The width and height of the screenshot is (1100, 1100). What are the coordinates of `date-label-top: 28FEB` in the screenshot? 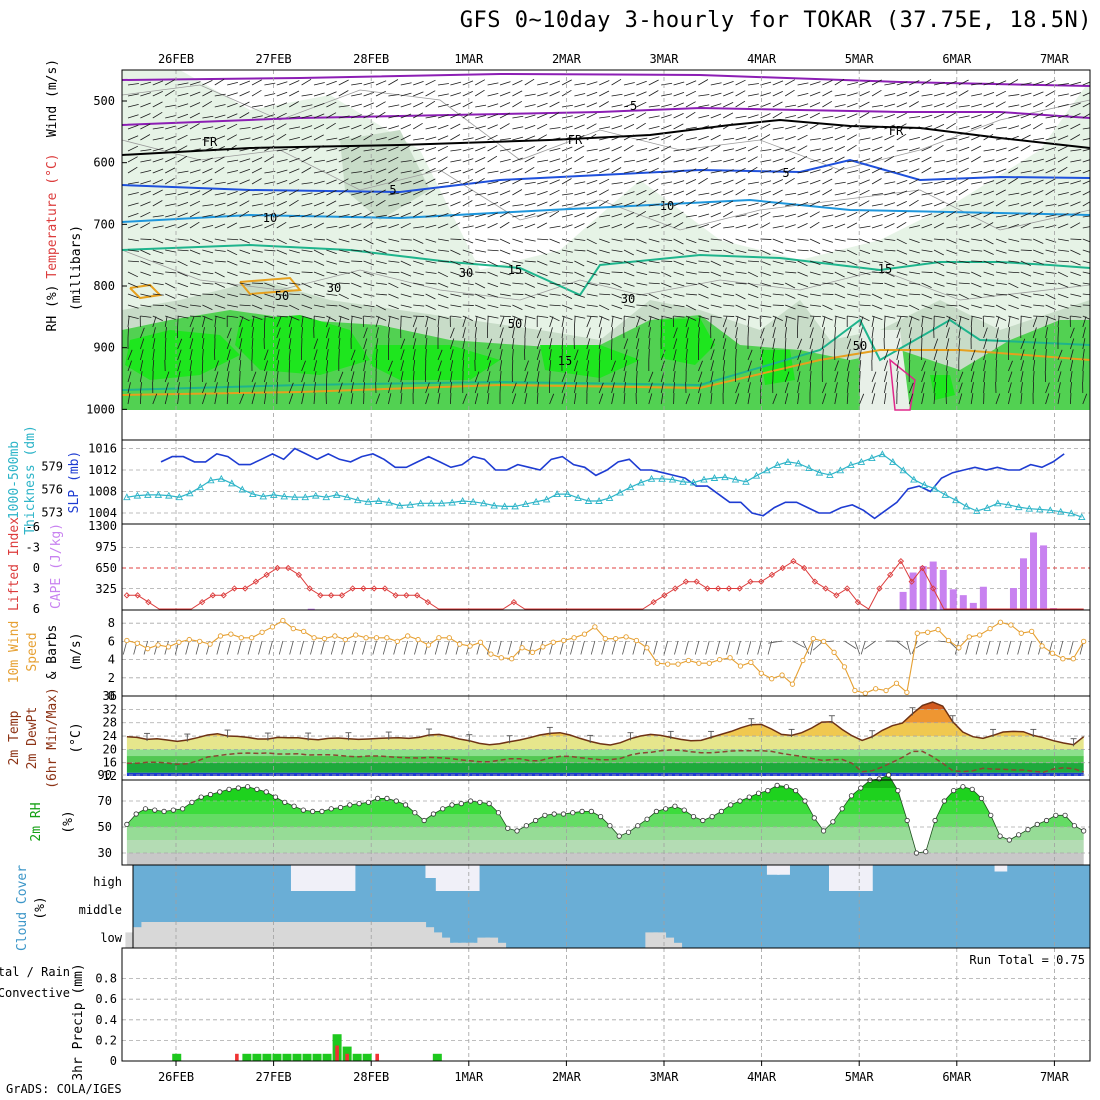 It's located at (371, 59).